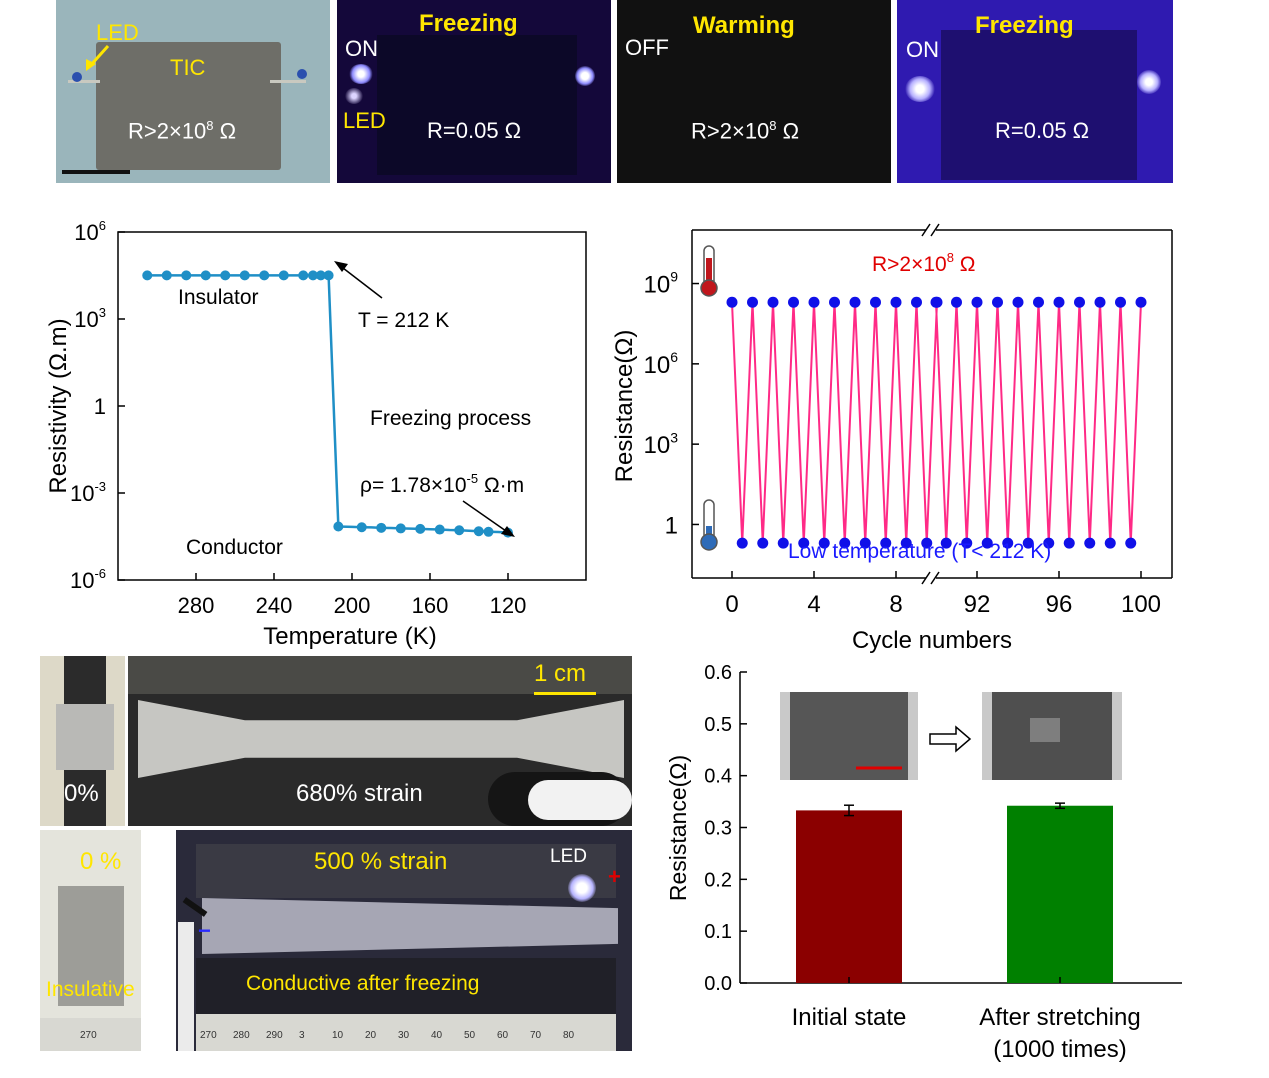  I want to click on y-axis-label: Resistance(Ω), so click(678, 828).